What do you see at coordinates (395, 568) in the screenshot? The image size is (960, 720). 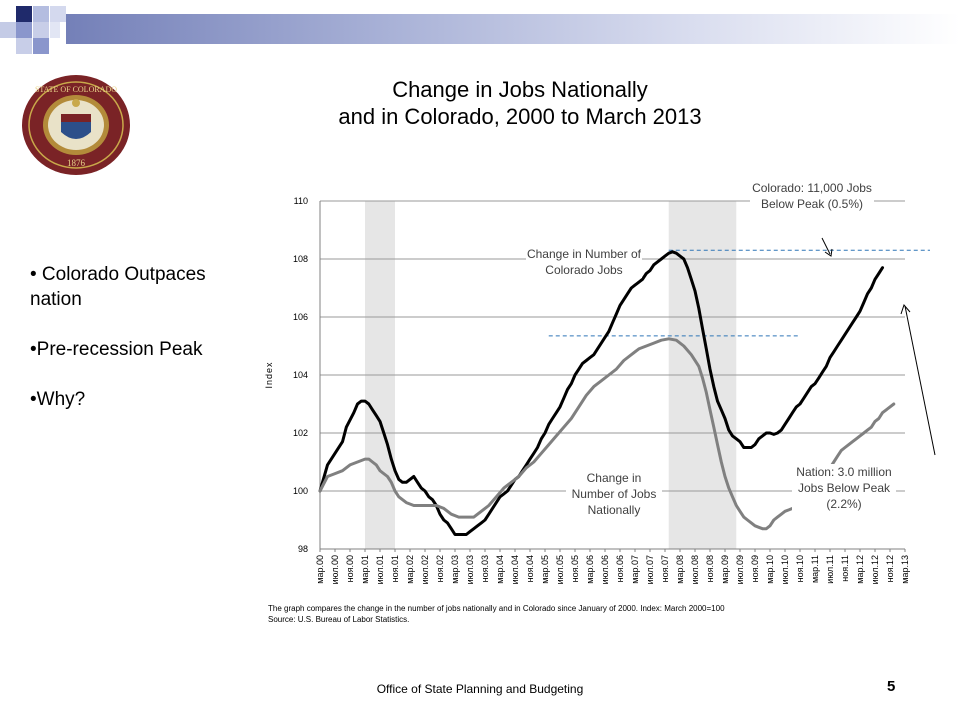 I see `x-tick-label: ноя.01` at bounding box center [395, 568].